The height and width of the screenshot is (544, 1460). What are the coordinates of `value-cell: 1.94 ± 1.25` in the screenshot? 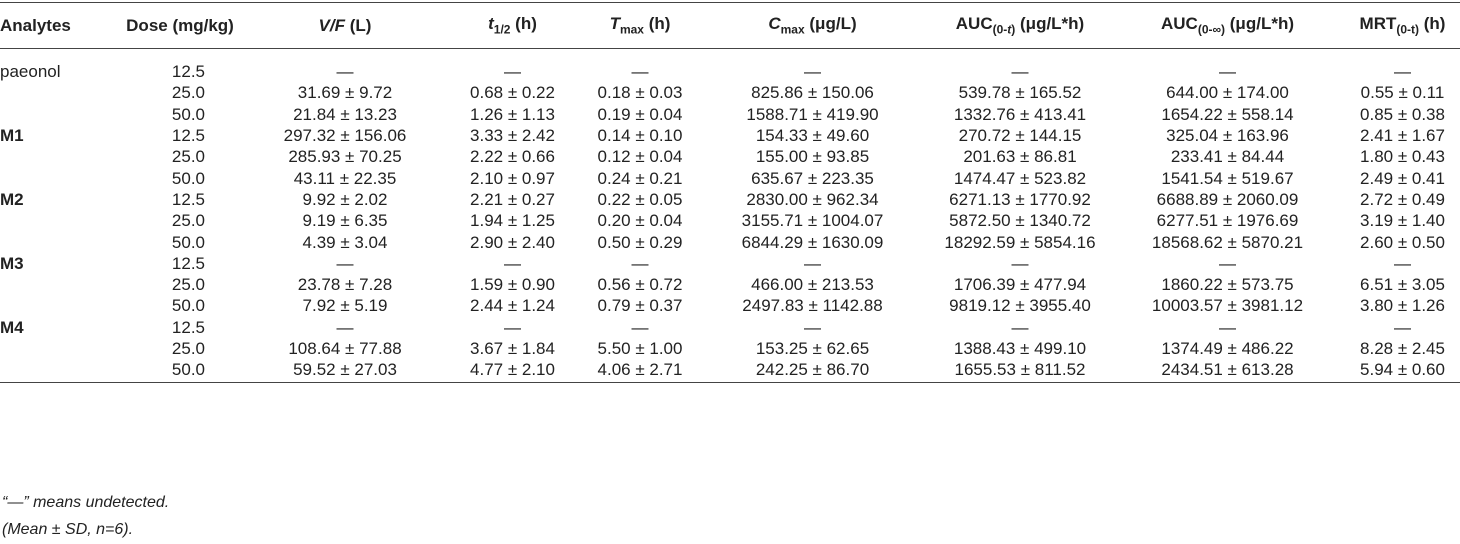 It's located at (512, 221).